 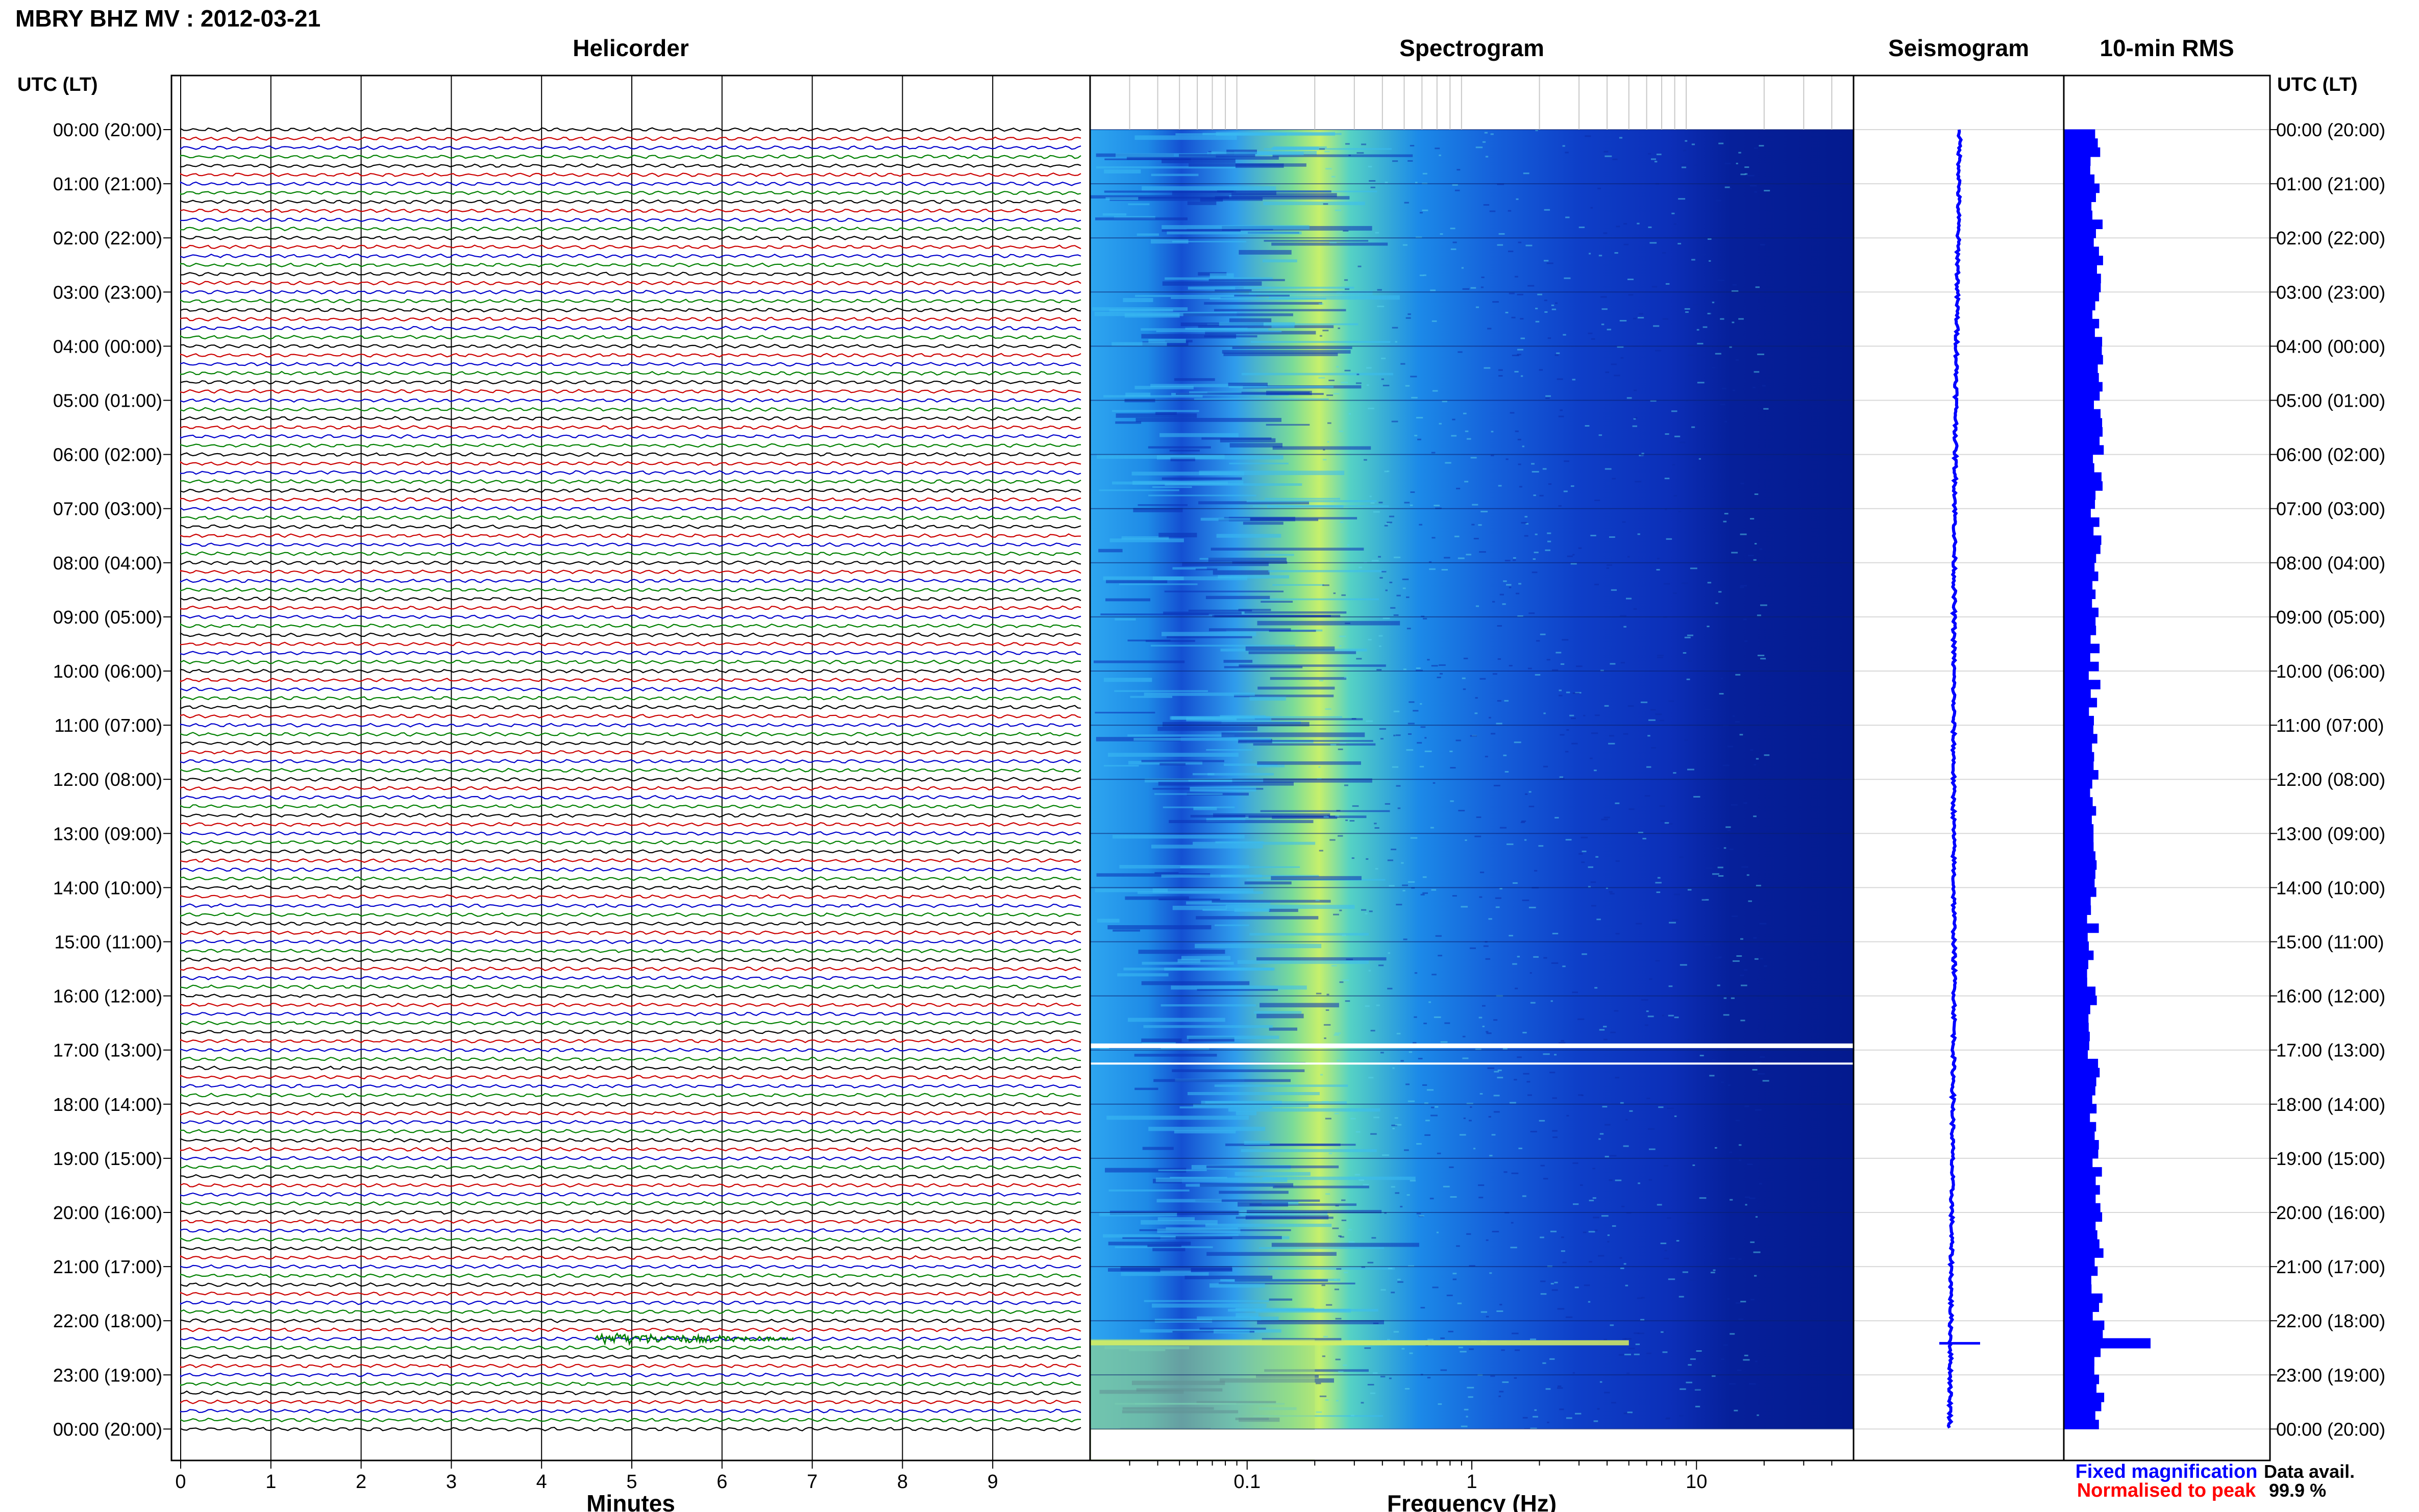 What do you see at coordinates (1359, 1343) in the screenshot?
I see `spectrogram-event-line` at bounding box center [1359, 1343].